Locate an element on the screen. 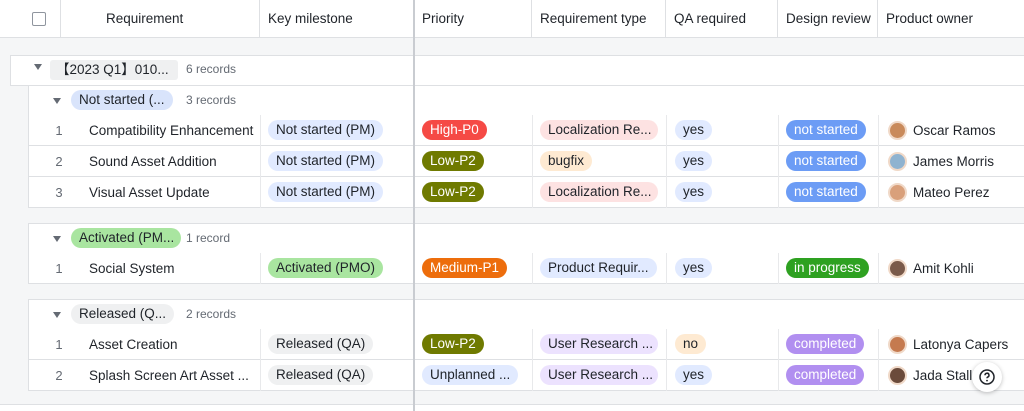  requirement-cell: Social System is located at coordinates (132, 268).